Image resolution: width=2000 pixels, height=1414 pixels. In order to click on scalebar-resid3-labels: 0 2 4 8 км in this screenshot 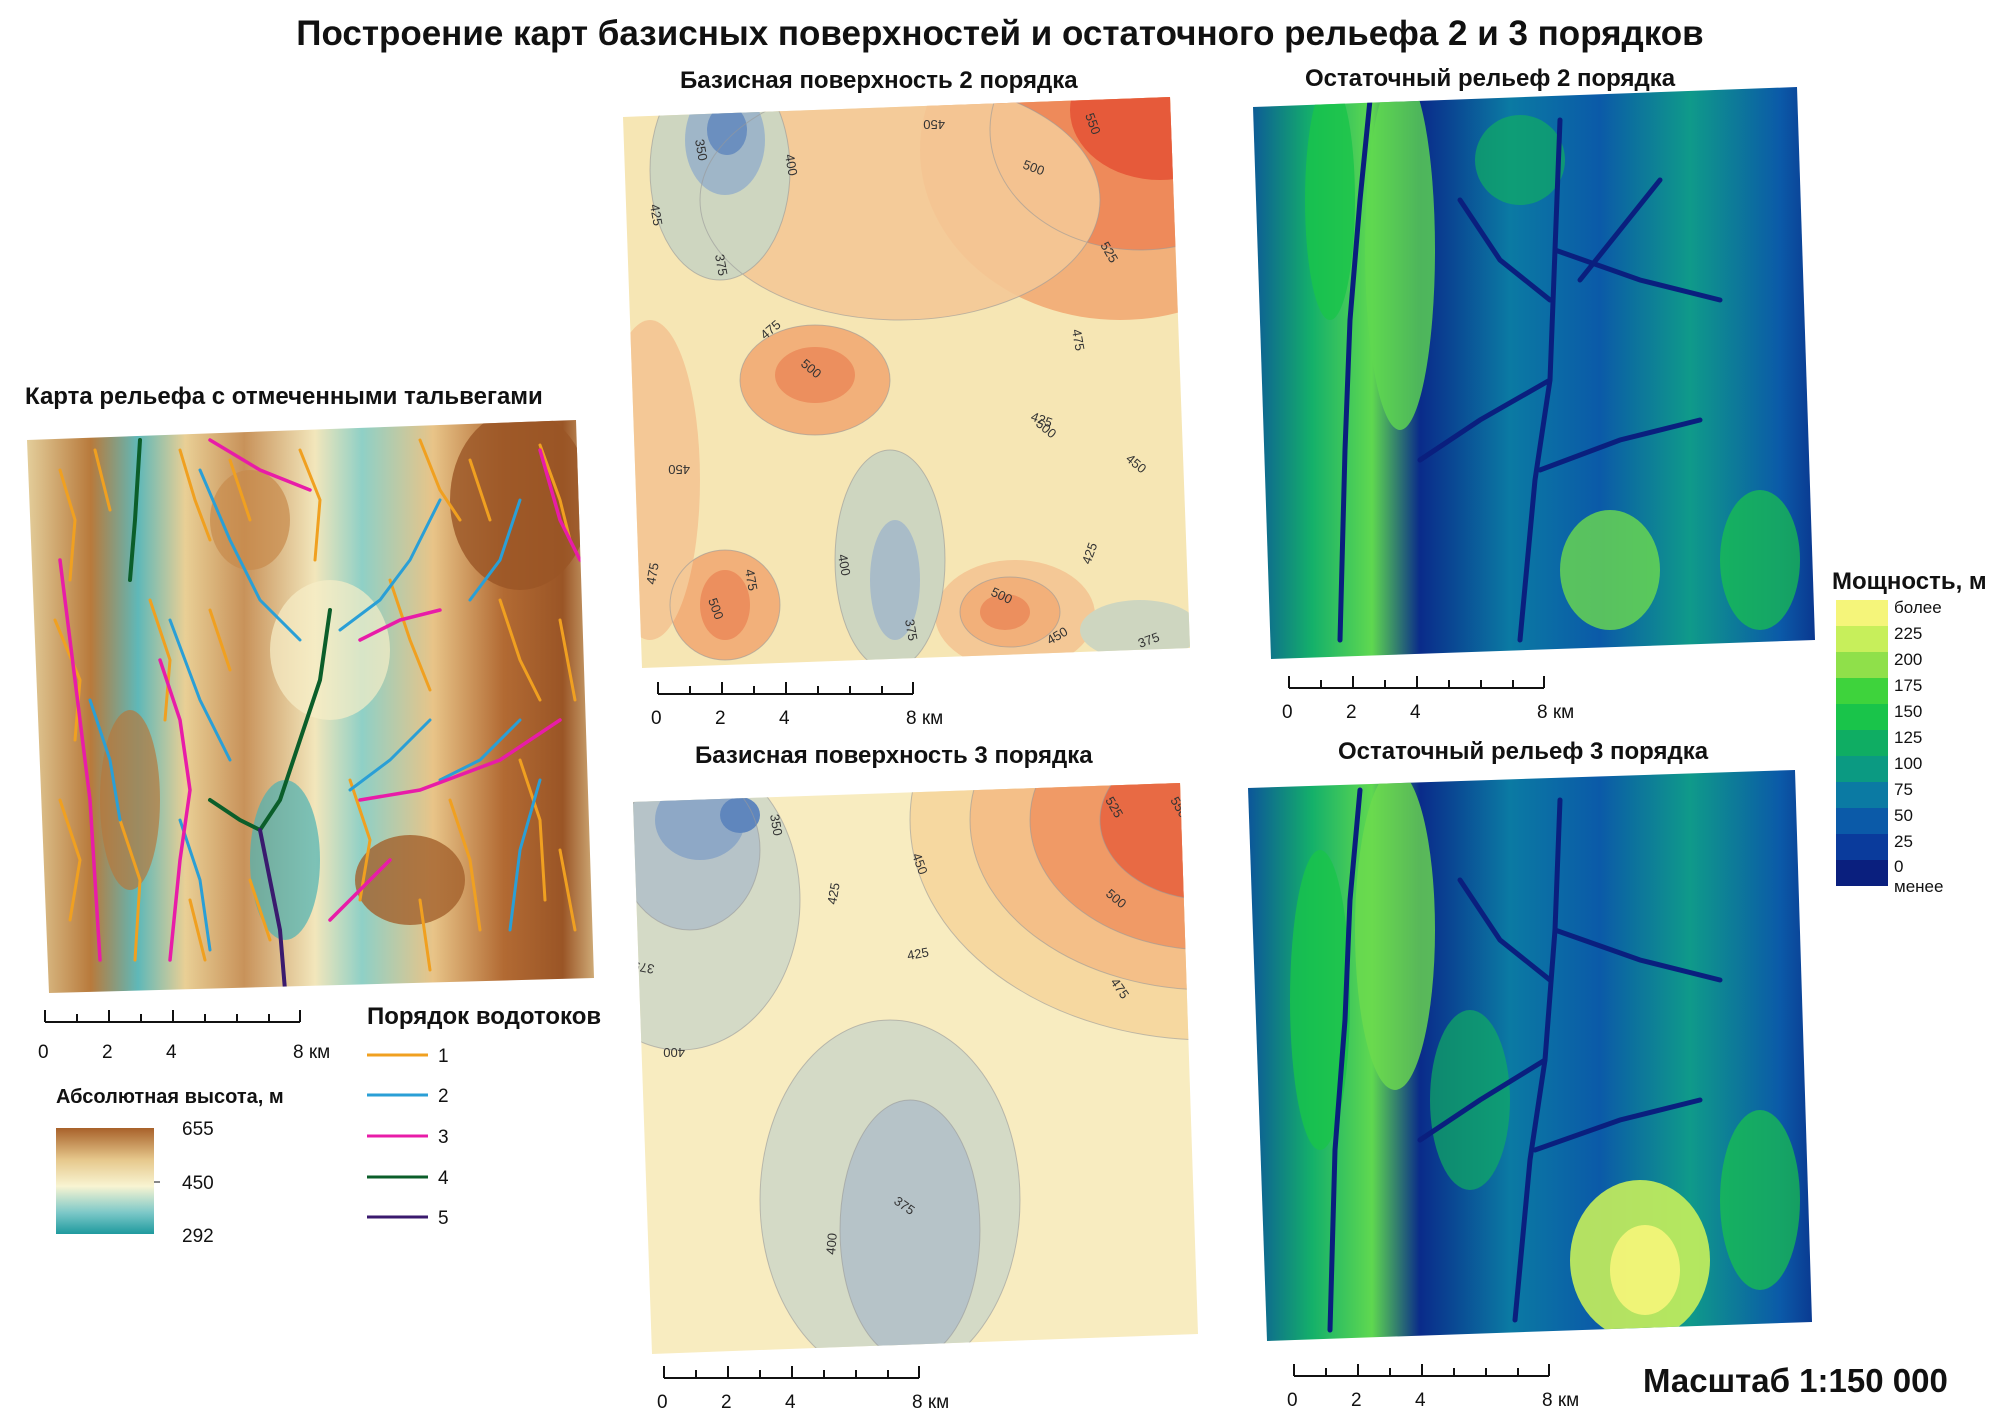, I will do `click(1433, 1400)`.